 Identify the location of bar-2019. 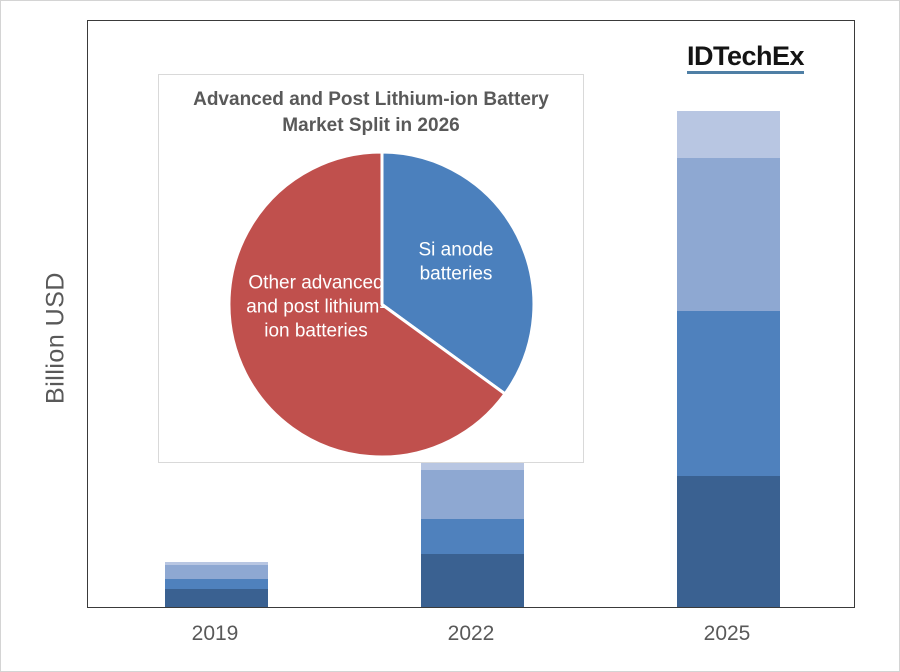
(216, 314).